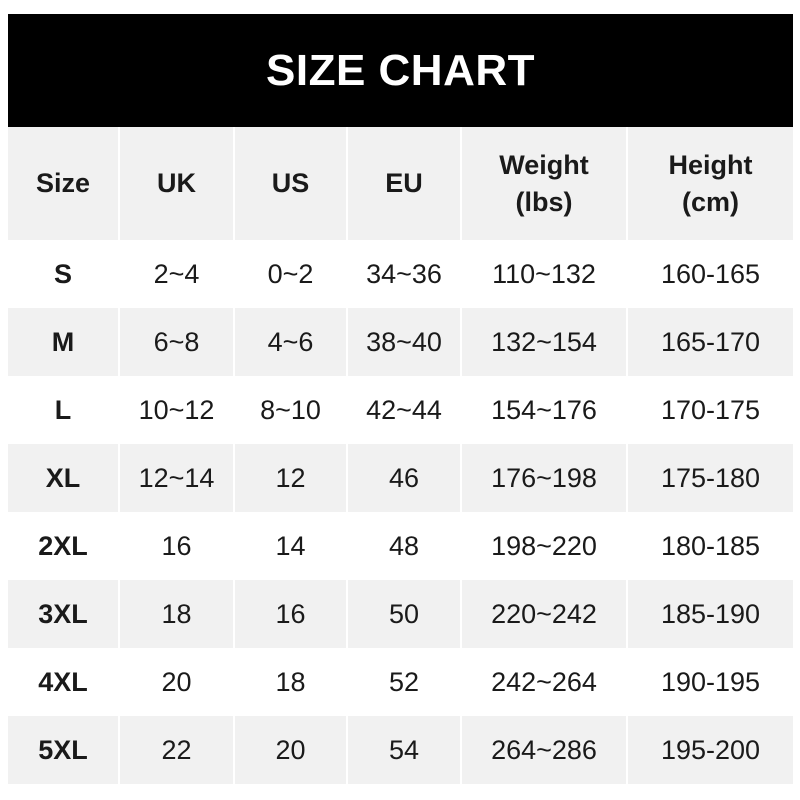 Image resolution: width=800 pixels, height=800 pixels. Describe the element at coordinates (545, 274) in the screenshot. I see `table-cell: 110~132` at that location.